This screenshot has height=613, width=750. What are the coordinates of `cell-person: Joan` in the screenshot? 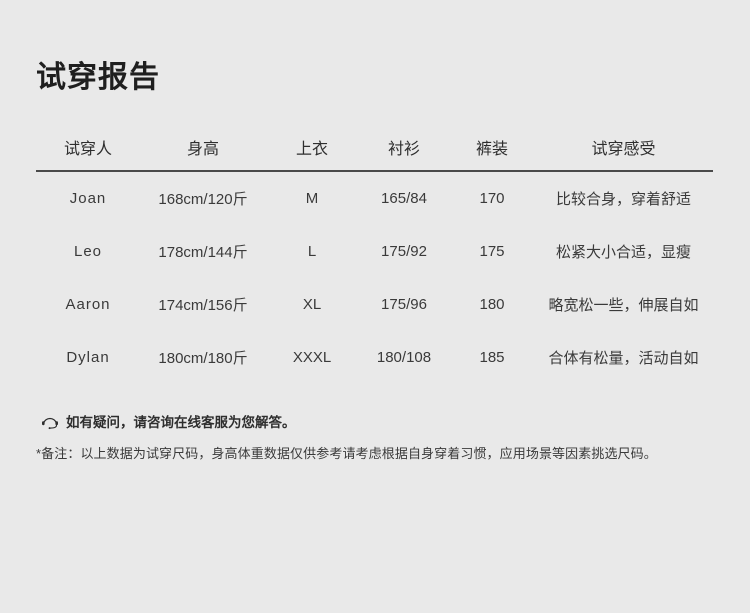 It's located at (88, 198).